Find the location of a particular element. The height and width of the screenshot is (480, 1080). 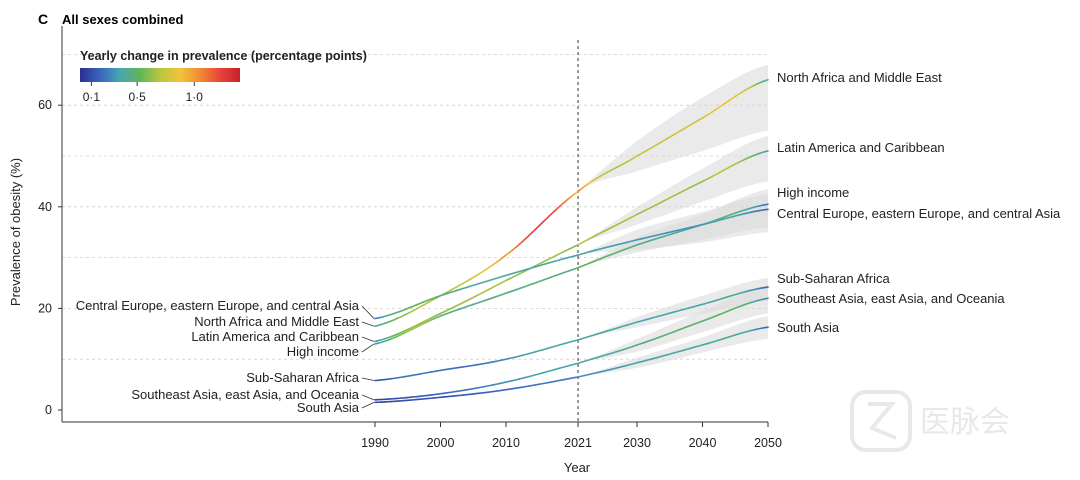

legend-ticks: 0·1 0·5 1·0 is located at coordinates (143, 93).